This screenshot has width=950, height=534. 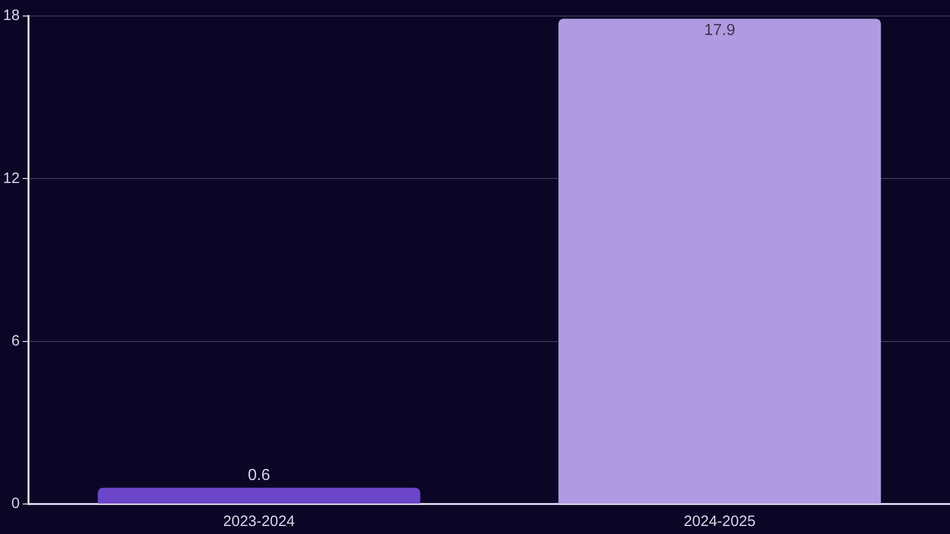 I want to click on y-tick-label: 12, so click(x=11, y=178).